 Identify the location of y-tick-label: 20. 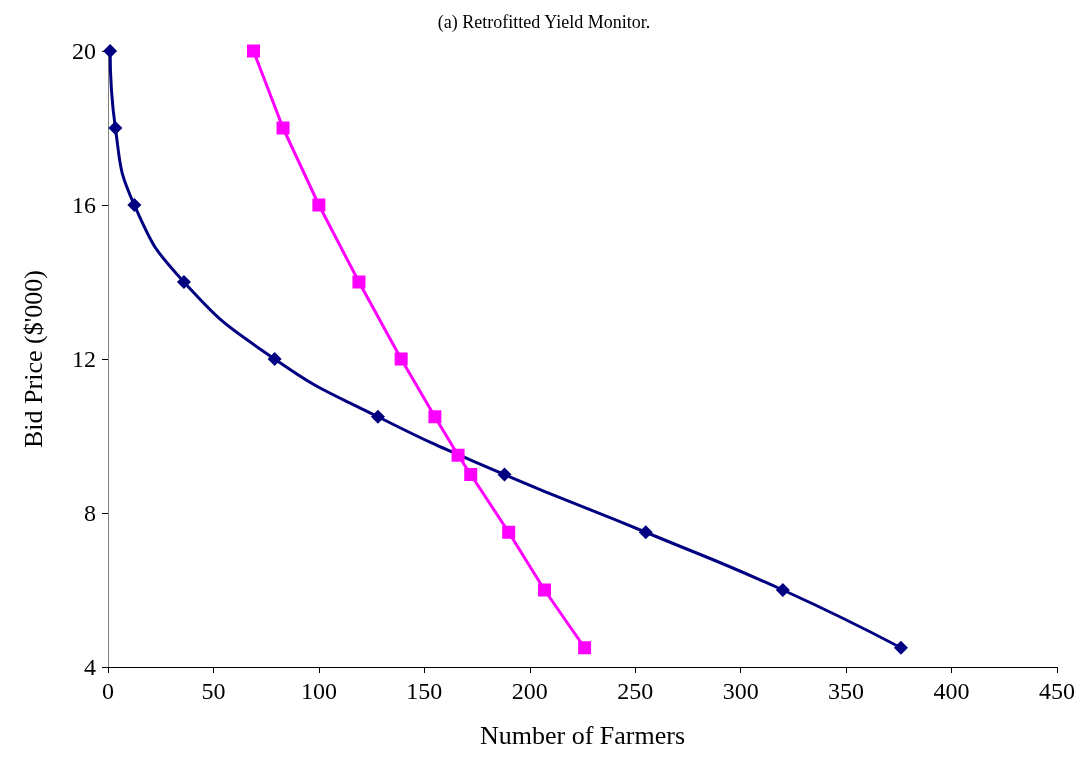
(84, 51).